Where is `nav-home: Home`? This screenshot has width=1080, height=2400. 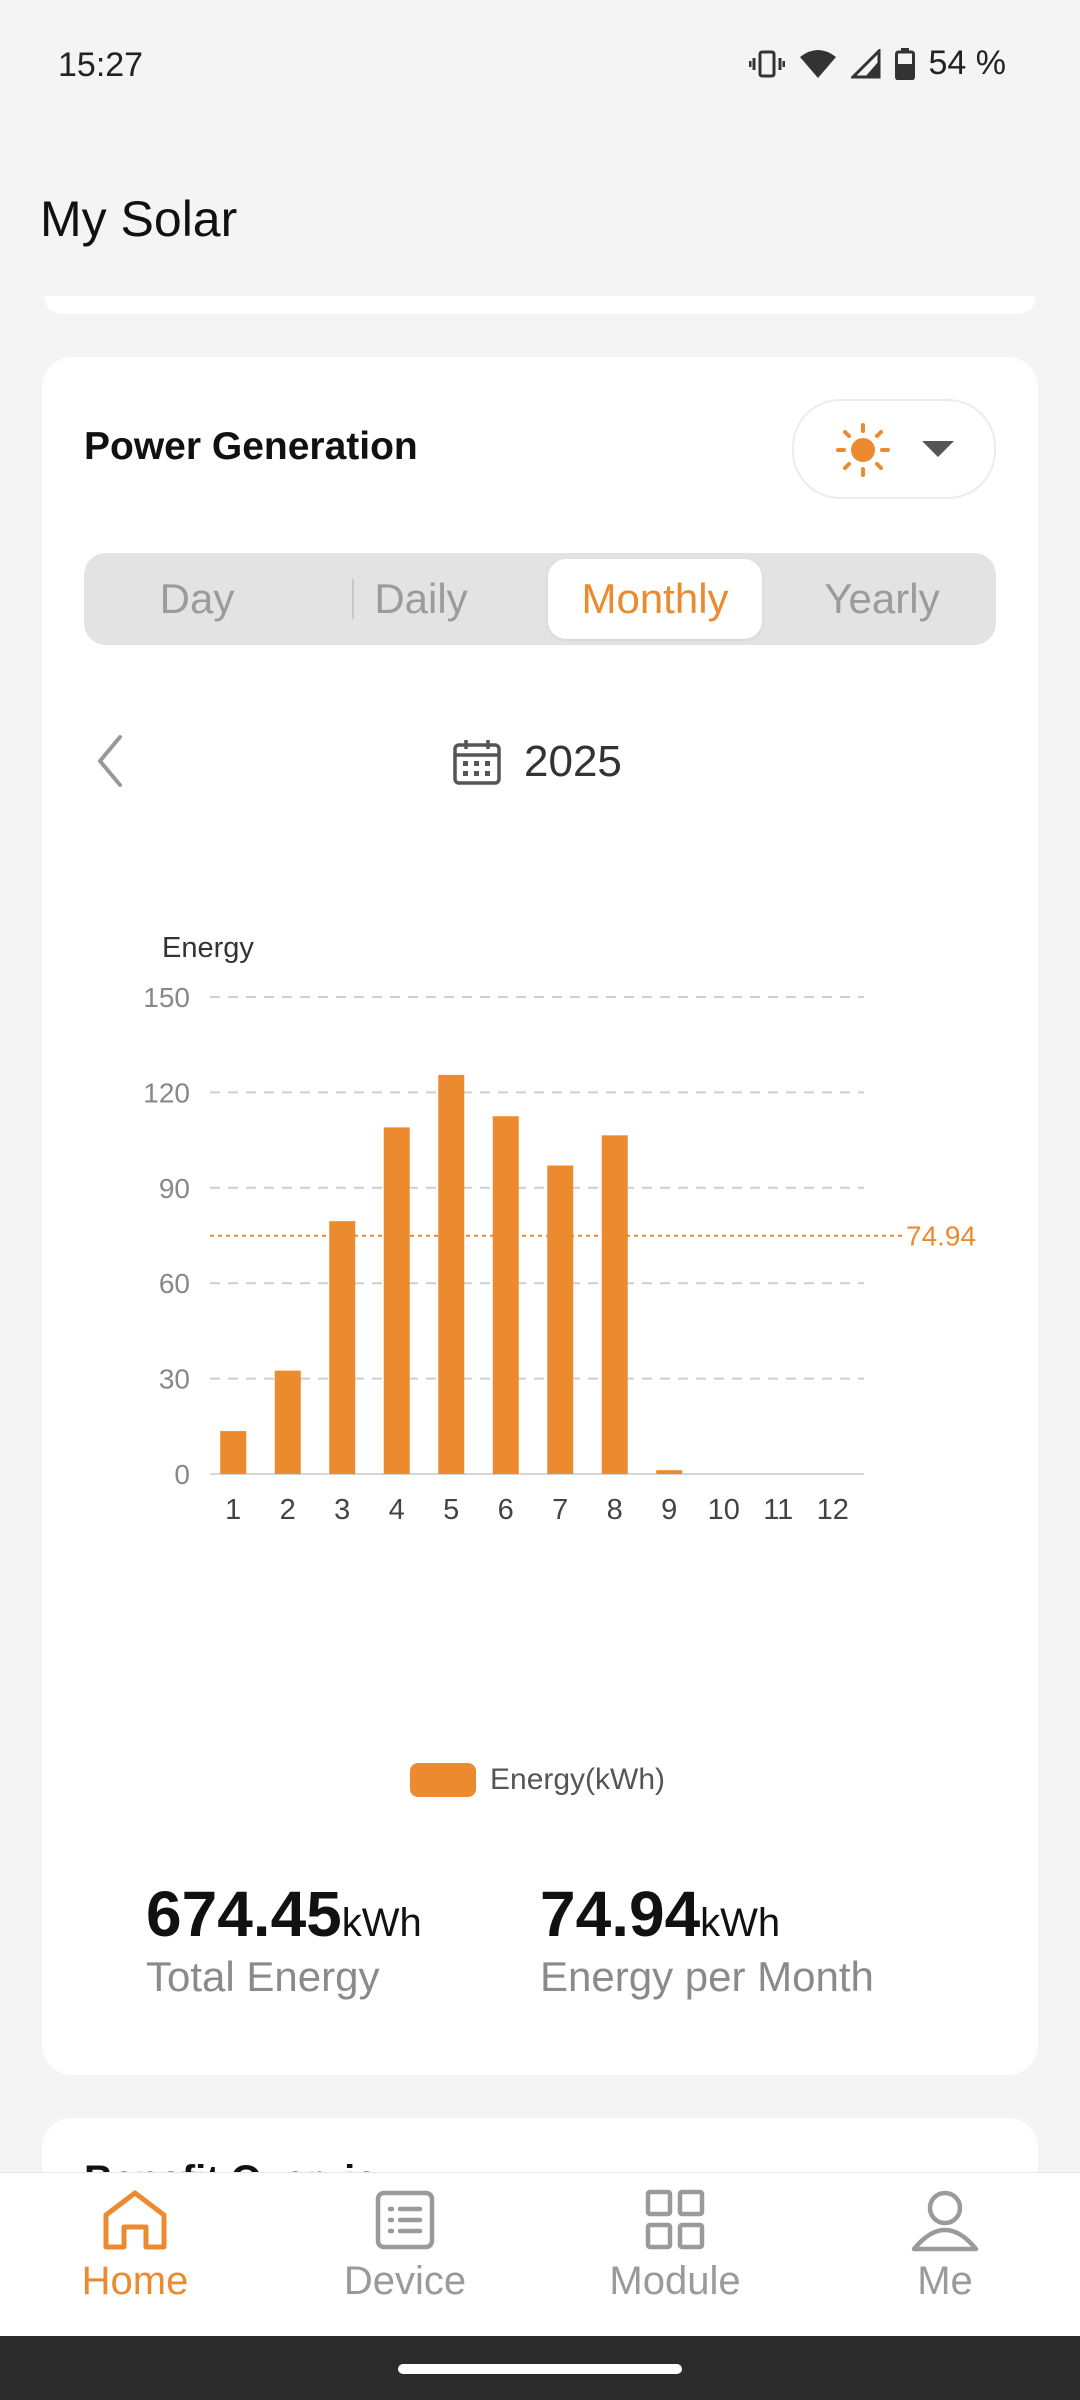 nav-home: Home is located at coordinates (135, 2245).